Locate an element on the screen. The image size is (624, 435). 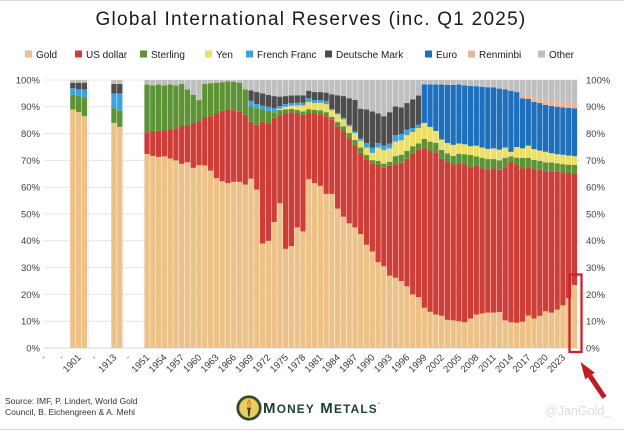
svg-text:Council, B. Eichengreen & A. M: Council, B. Eichengreen & A. Mehl is located at coordinates (70, 412).